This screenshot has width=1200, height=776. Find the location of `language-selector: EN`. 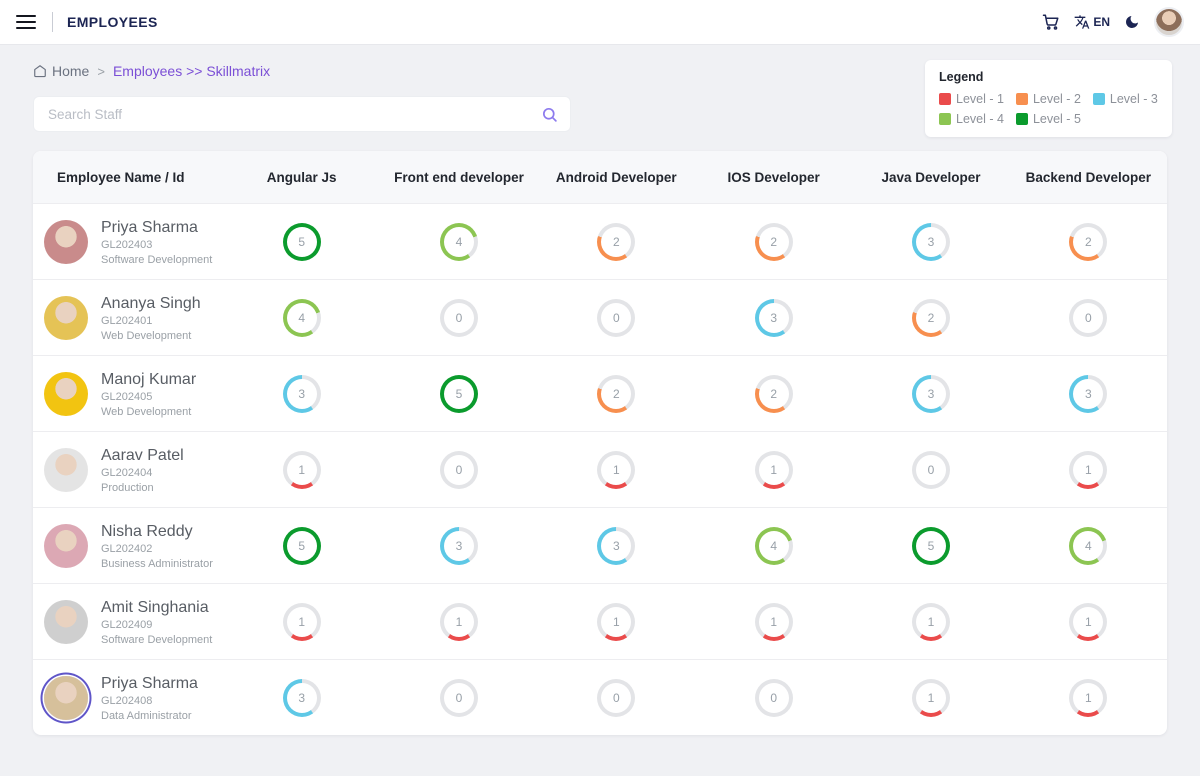

language-selector: EN is located at coordinates (1092, 22).